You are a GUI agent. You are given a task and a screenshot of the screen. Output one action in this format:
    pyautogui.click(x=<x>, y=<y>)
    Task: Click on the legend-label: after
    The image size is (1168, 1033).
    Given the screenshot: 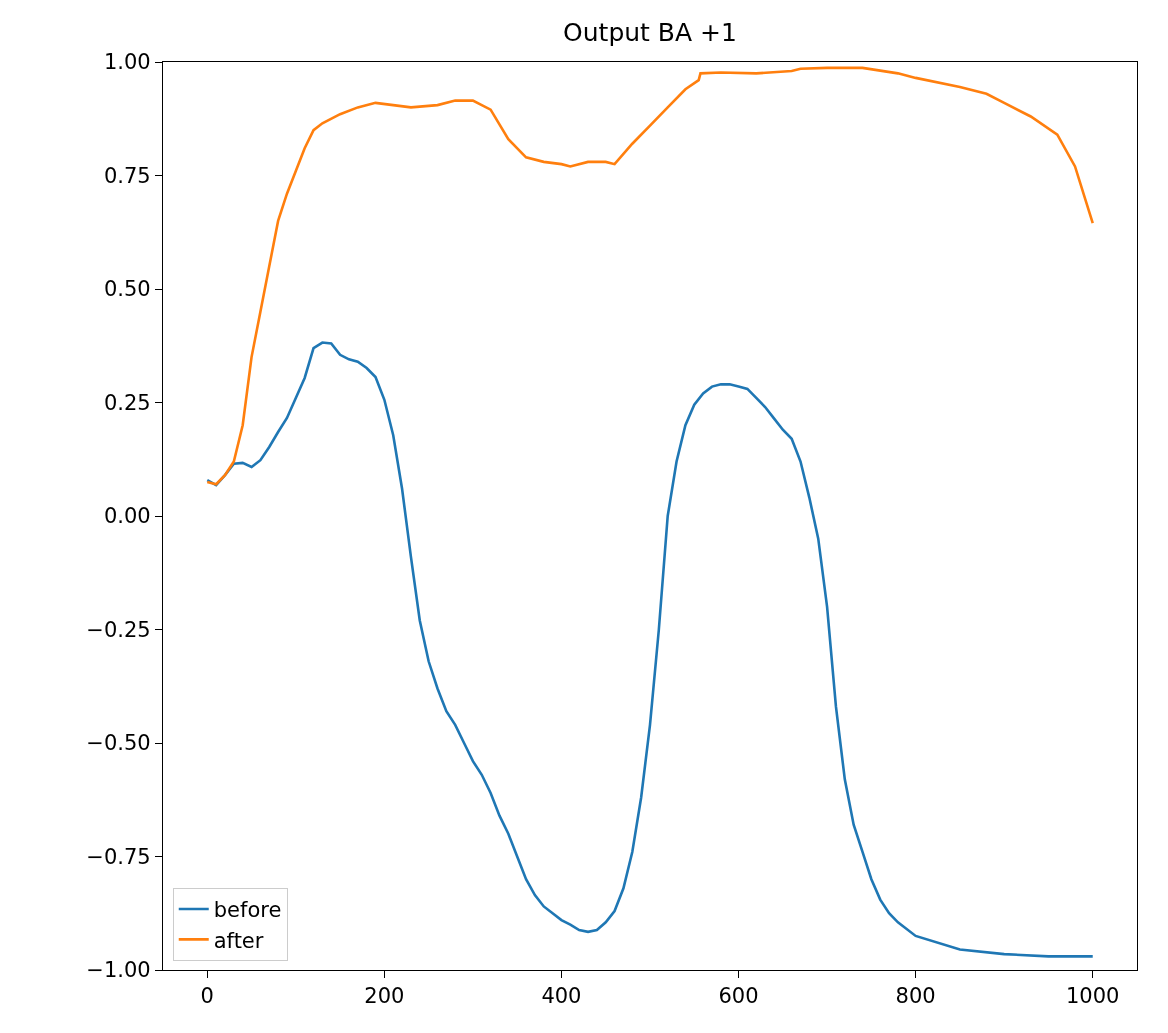 What is the action you would take?
    pyautogui.click(x=238, y=940)
    